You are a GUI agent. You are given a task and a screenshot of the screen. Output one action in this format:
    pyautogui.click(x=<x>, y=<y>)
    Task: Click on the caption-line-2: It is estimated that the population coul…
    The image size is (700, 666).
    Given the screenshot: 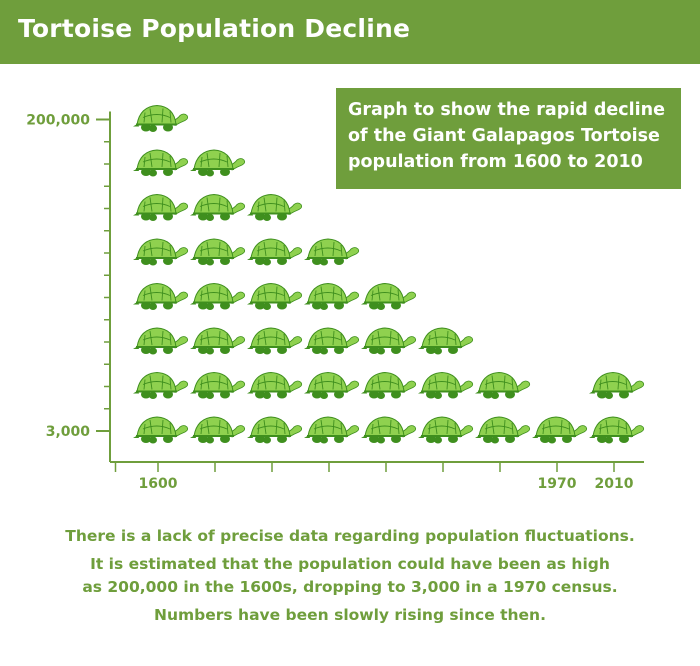 What is the action you would take?
    pyautogui.click(x=350, y=564)
    